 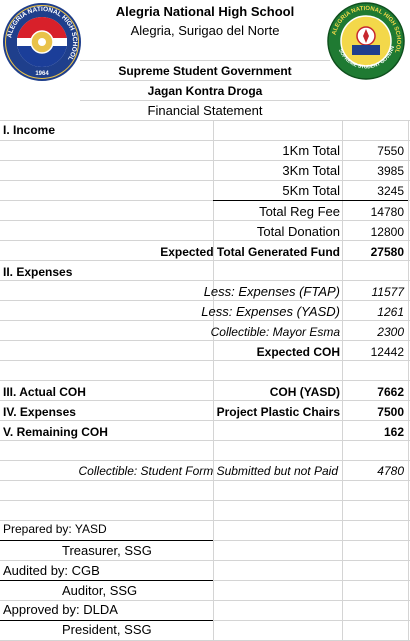 What do you see at coordinates (278, 412) in the screenshot?
I see `plastic-chairs-label: Project Plastic Chairs` at bounding box center [278, 412].